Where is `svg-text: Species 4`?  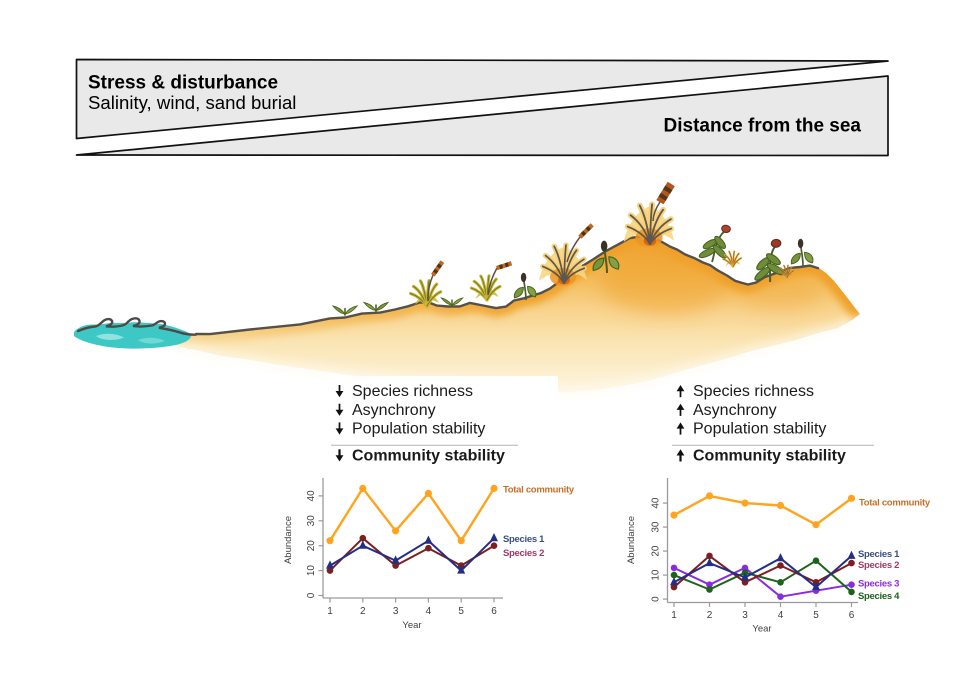
svg-text: Species 4 is located at coordinates (879, 596).